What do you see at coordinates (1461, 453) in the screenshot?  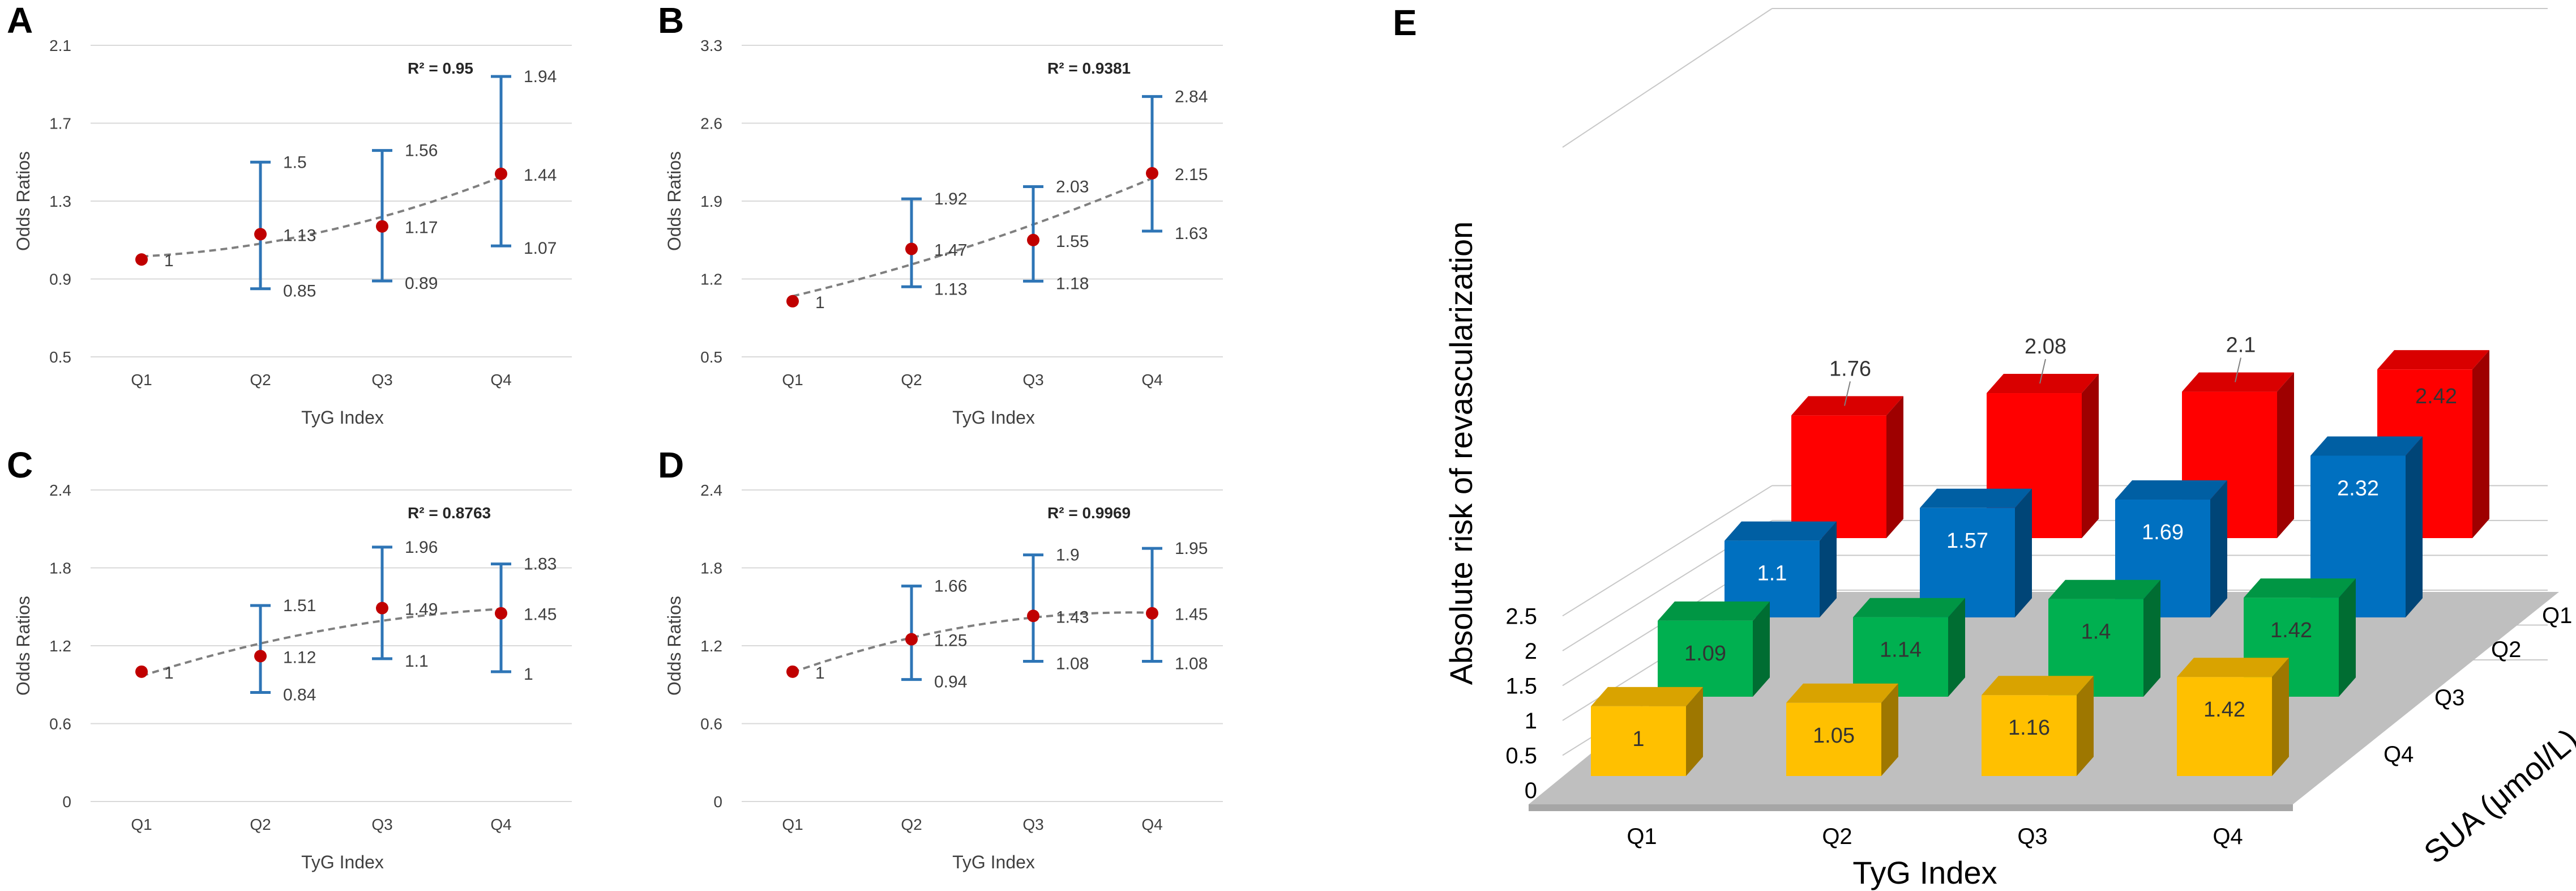 I see `y-axis-title: Absolute risk of revascularization` at bounding box center [1461, 453].